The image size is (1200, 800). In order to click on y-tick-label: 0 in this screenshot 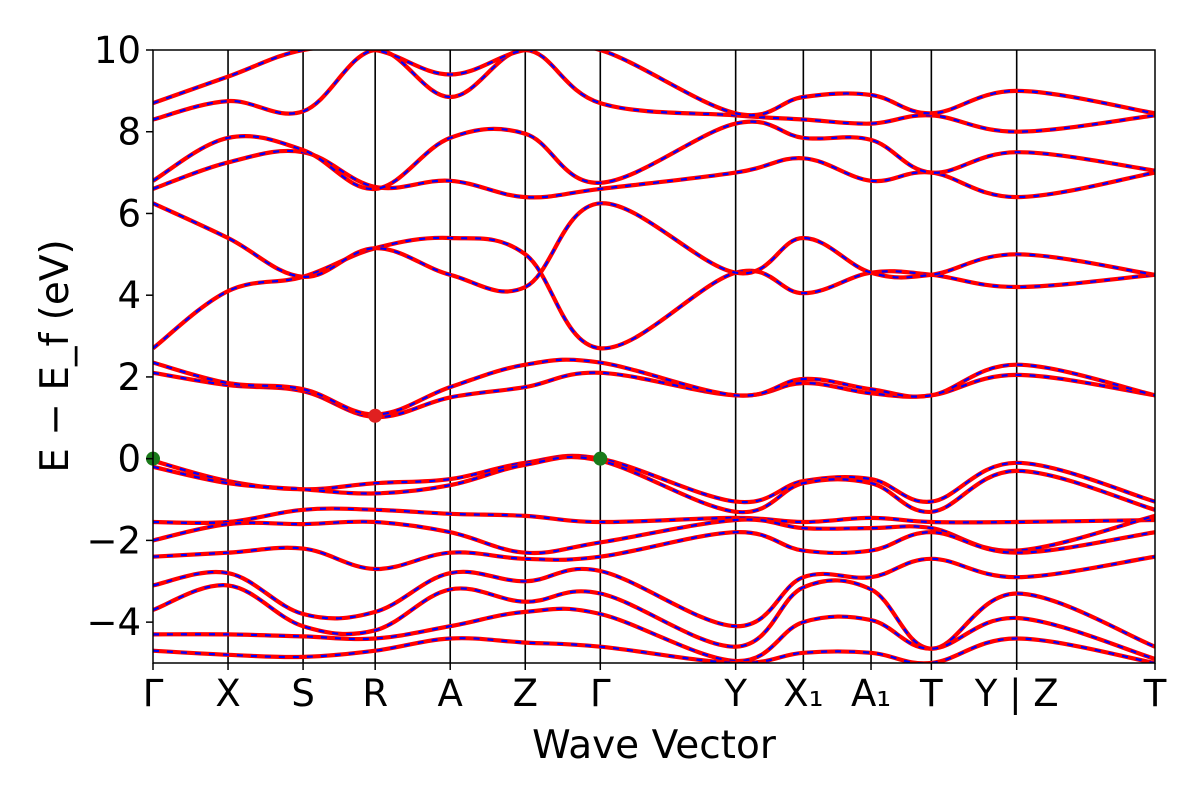, I will do `click(129, 459)`.